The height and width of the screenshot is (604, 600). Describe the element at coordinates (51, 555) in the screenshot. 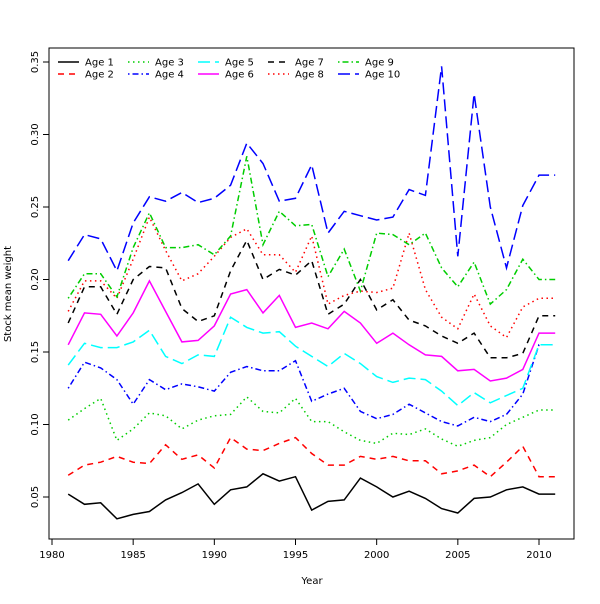

I see `x-tick-label: 1980` at that location.